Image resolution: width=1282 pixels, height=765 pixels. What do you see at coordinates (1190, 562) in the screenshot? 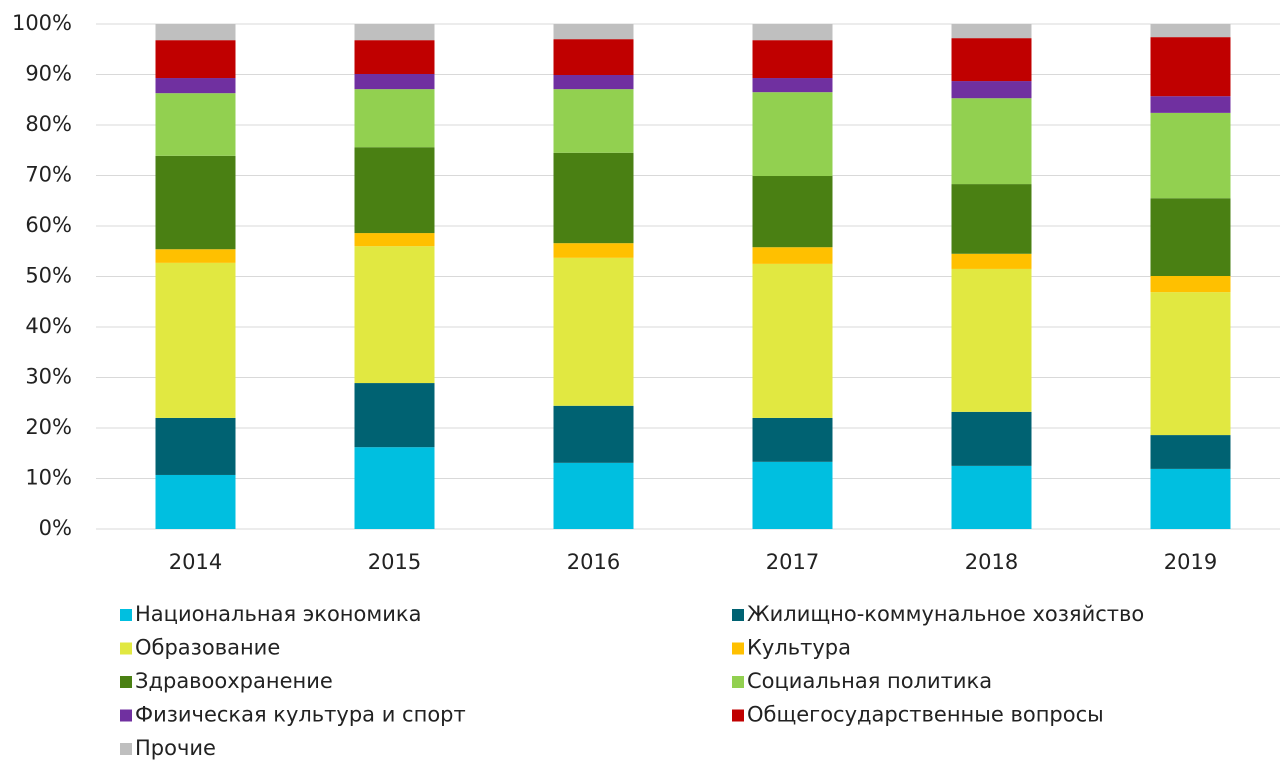
I see `x-tick-label: 2019` at bounding box center [1190, 562].